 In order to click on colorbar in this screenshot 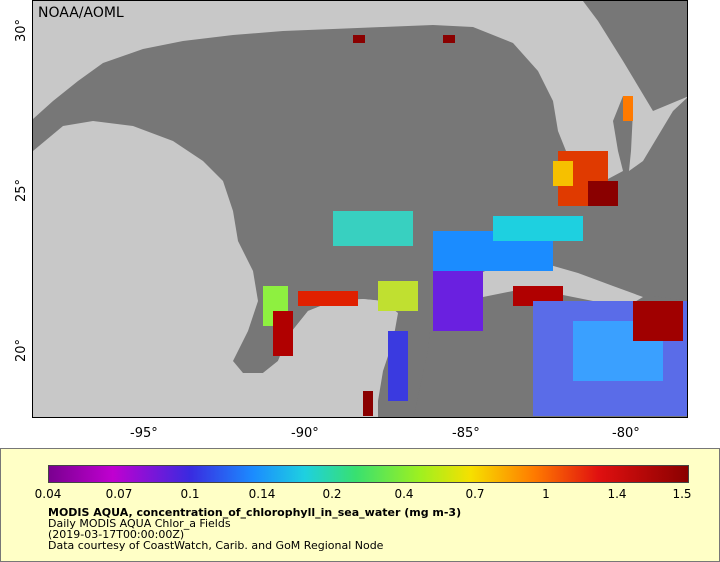, I will do `click(368, 474)`.